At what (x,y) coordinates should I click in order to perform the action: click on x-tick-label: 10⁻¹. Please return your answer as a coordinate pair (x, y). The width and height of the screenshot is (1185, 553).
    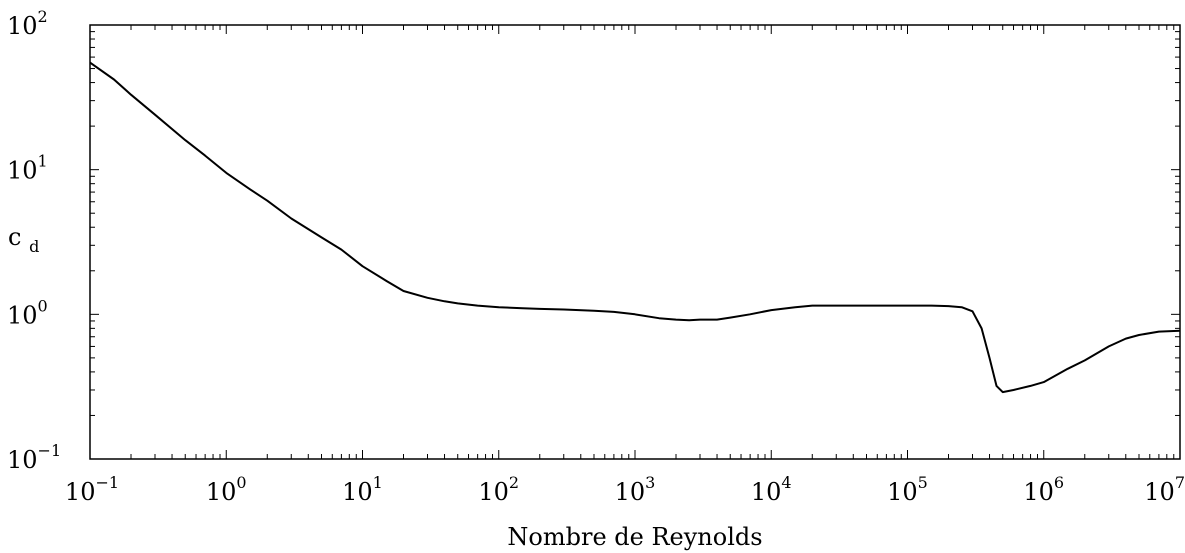
    Looking at the image, I should click on (92, 489).